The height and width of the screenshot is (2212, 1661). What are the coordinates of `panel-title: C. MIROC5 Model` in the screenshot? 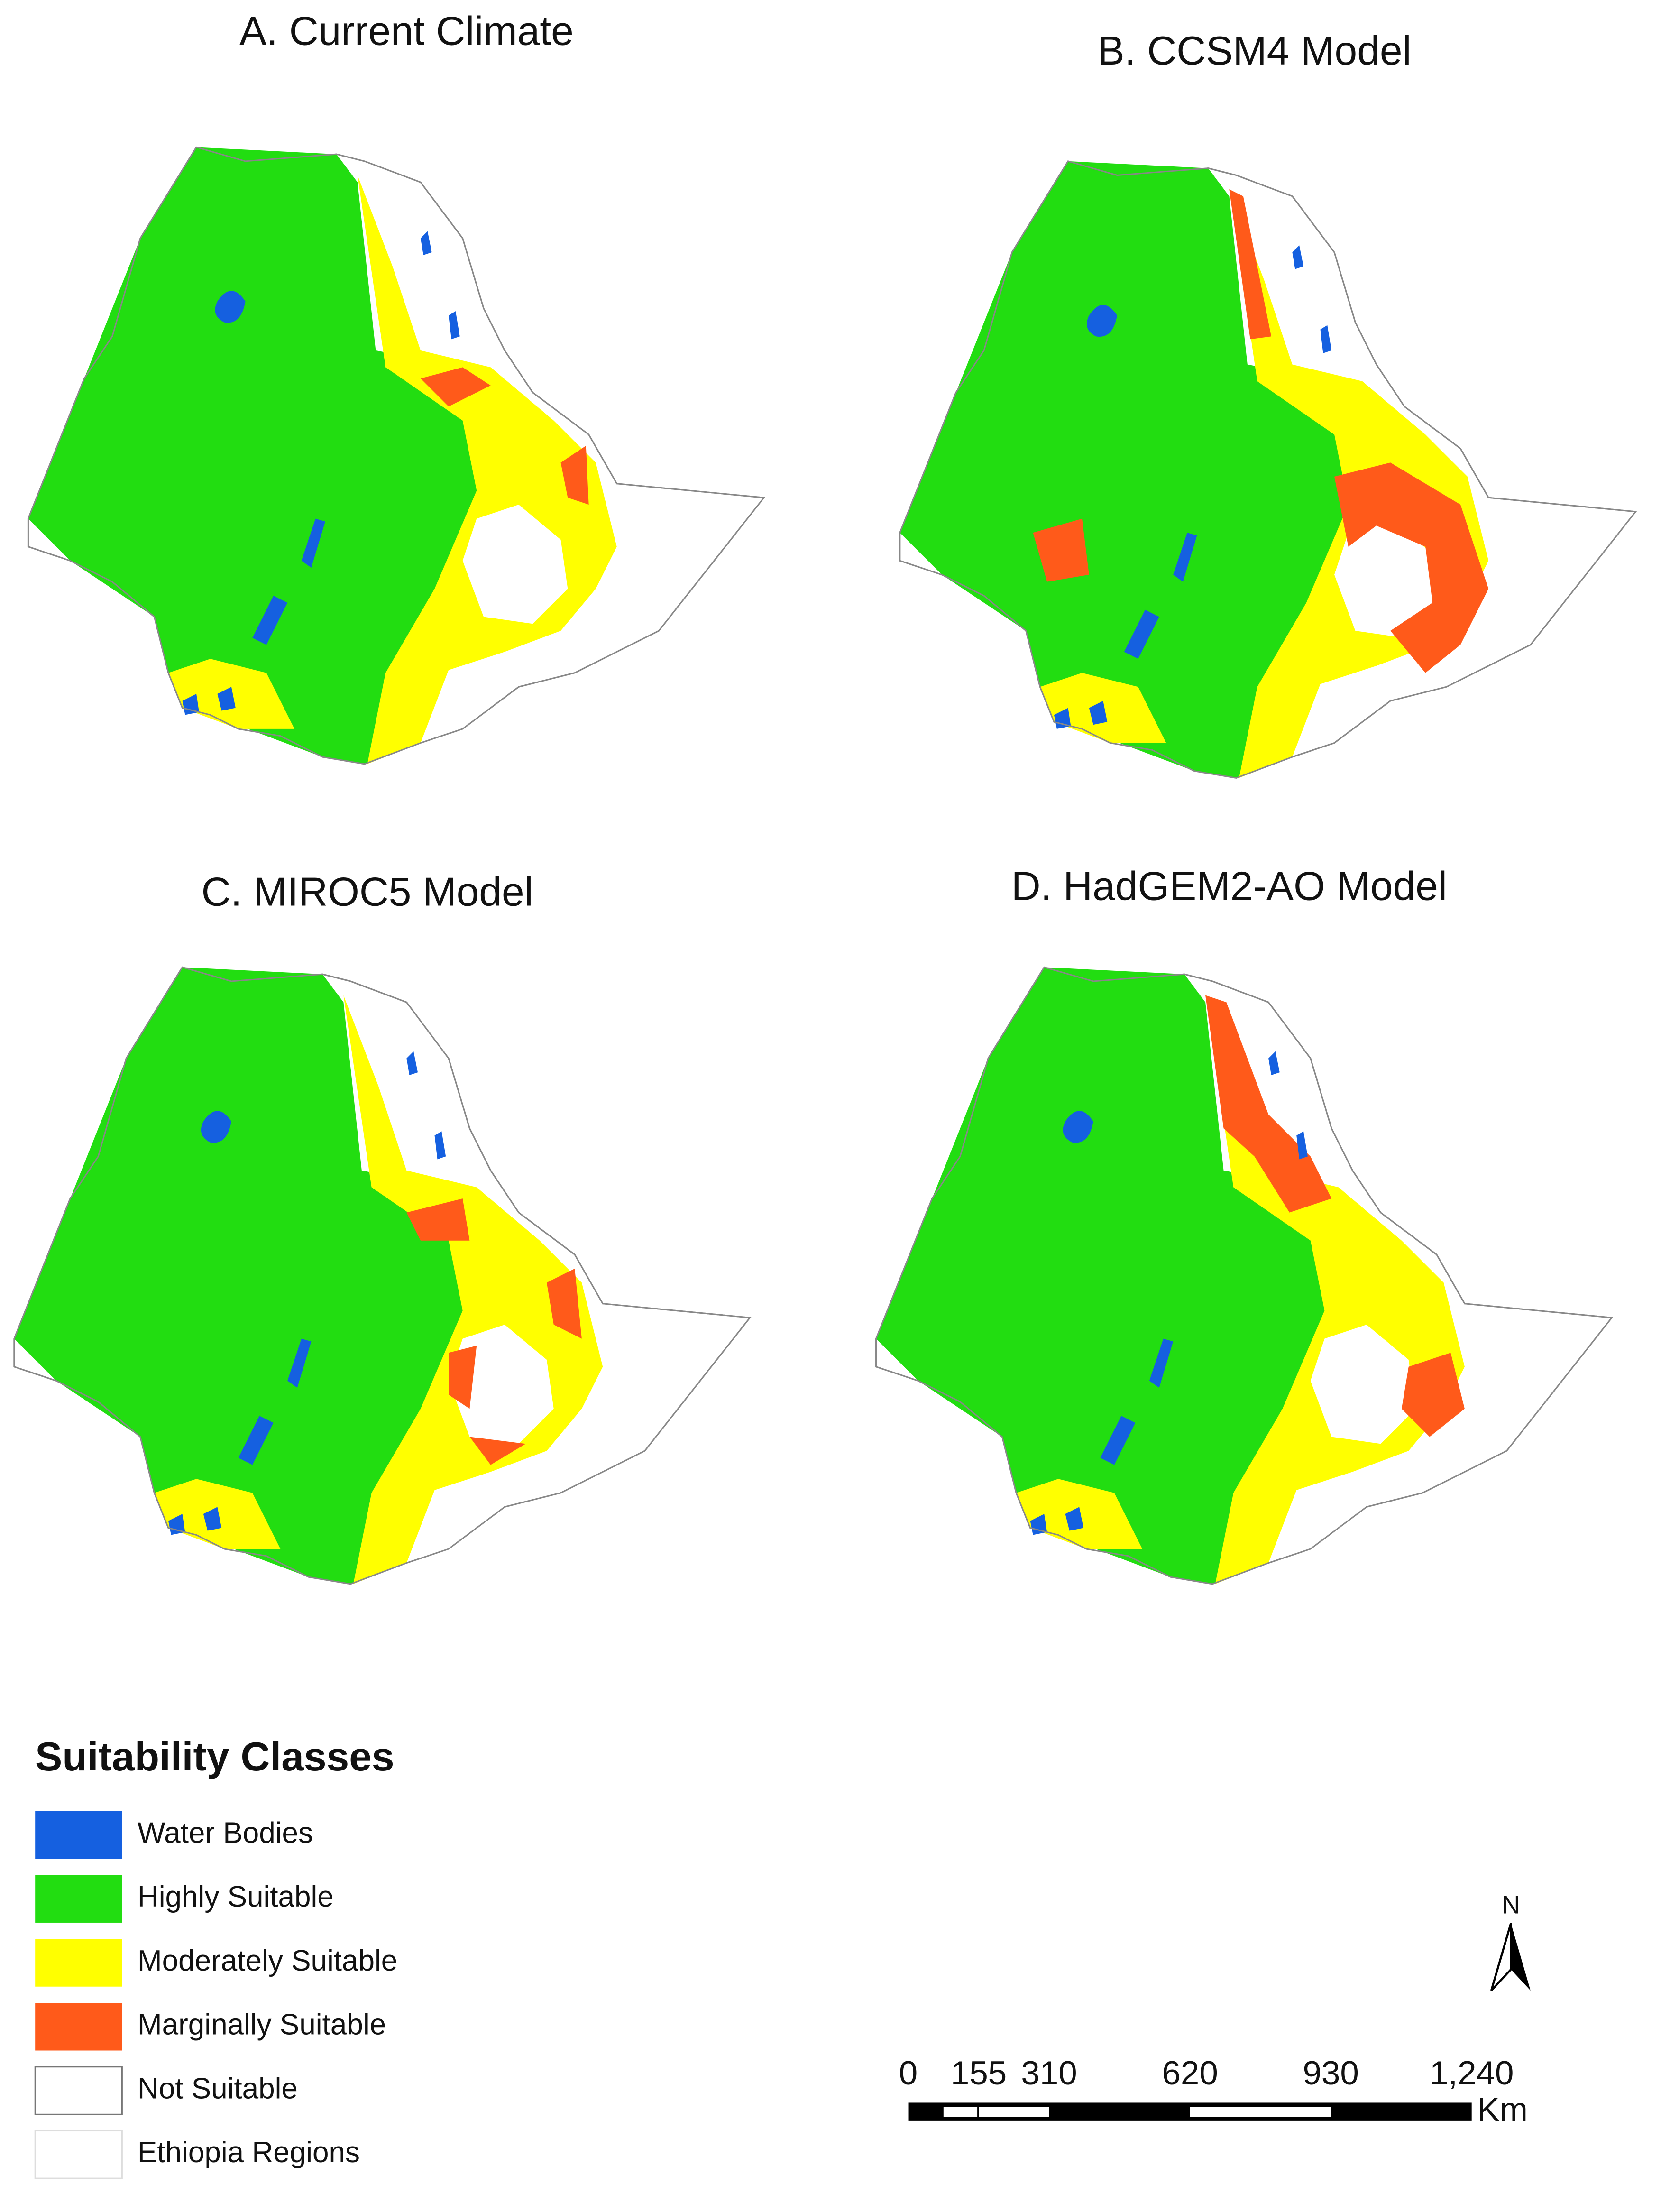 It's located at (367, 891).